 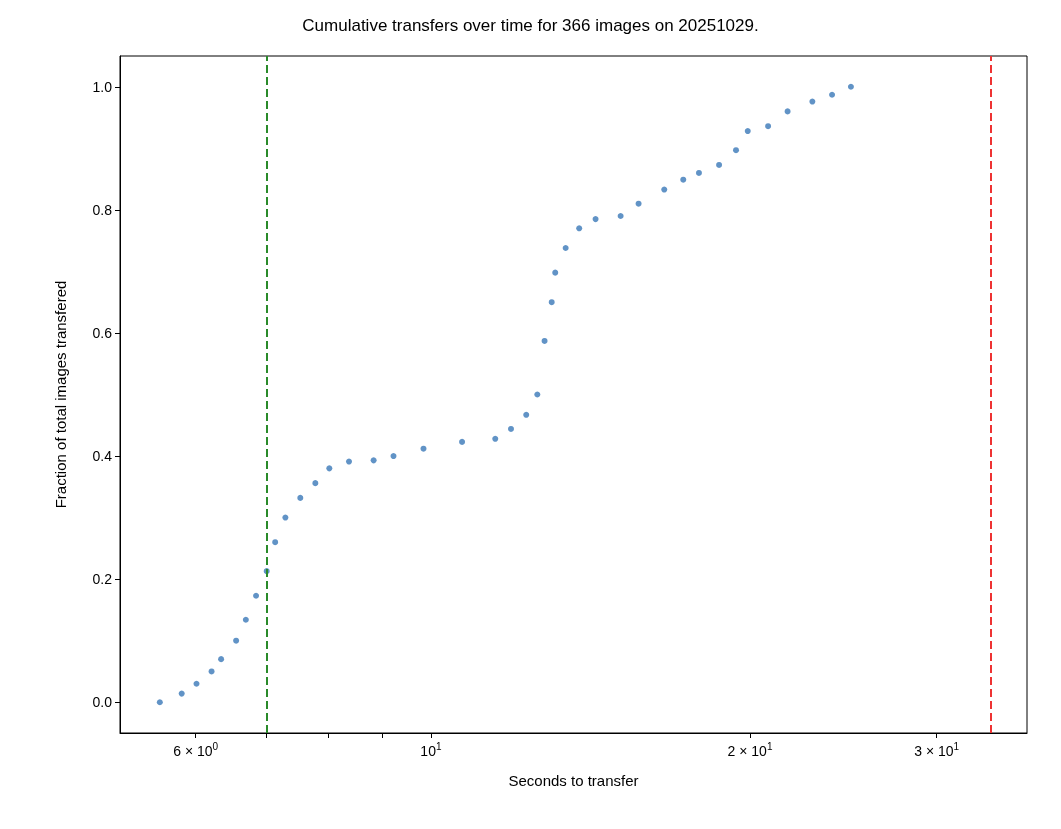 What do you see at coordinates (102, 332) in the screenshot?
I see `y-tick-label: 0.6` at bounding box center [102, 332].